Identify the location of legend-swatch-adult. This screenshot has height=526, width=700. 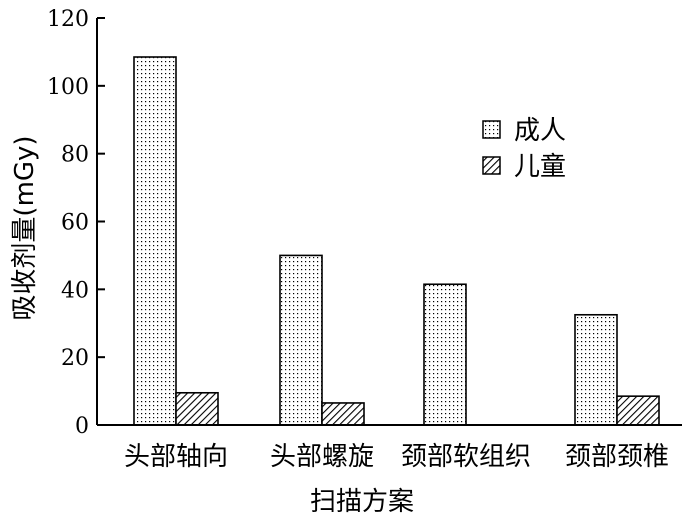
(491, 129).